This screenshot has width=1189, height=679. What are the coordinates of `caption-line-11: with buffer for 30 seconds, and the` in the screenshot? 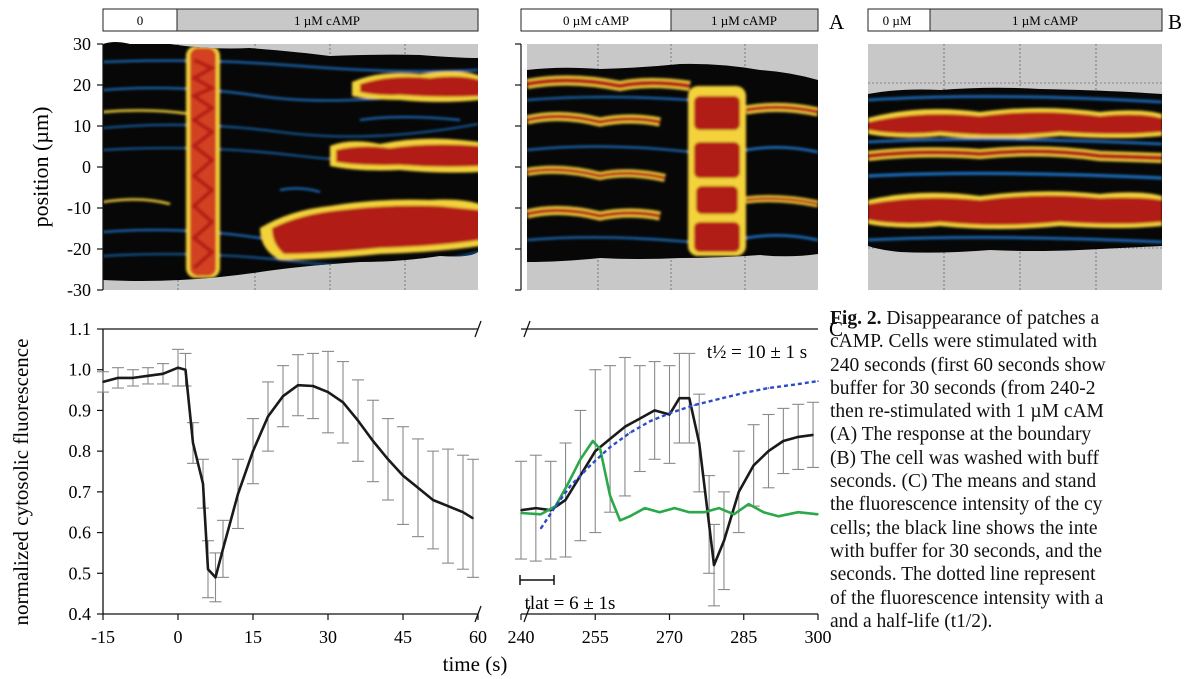 It's located at (966, 551).